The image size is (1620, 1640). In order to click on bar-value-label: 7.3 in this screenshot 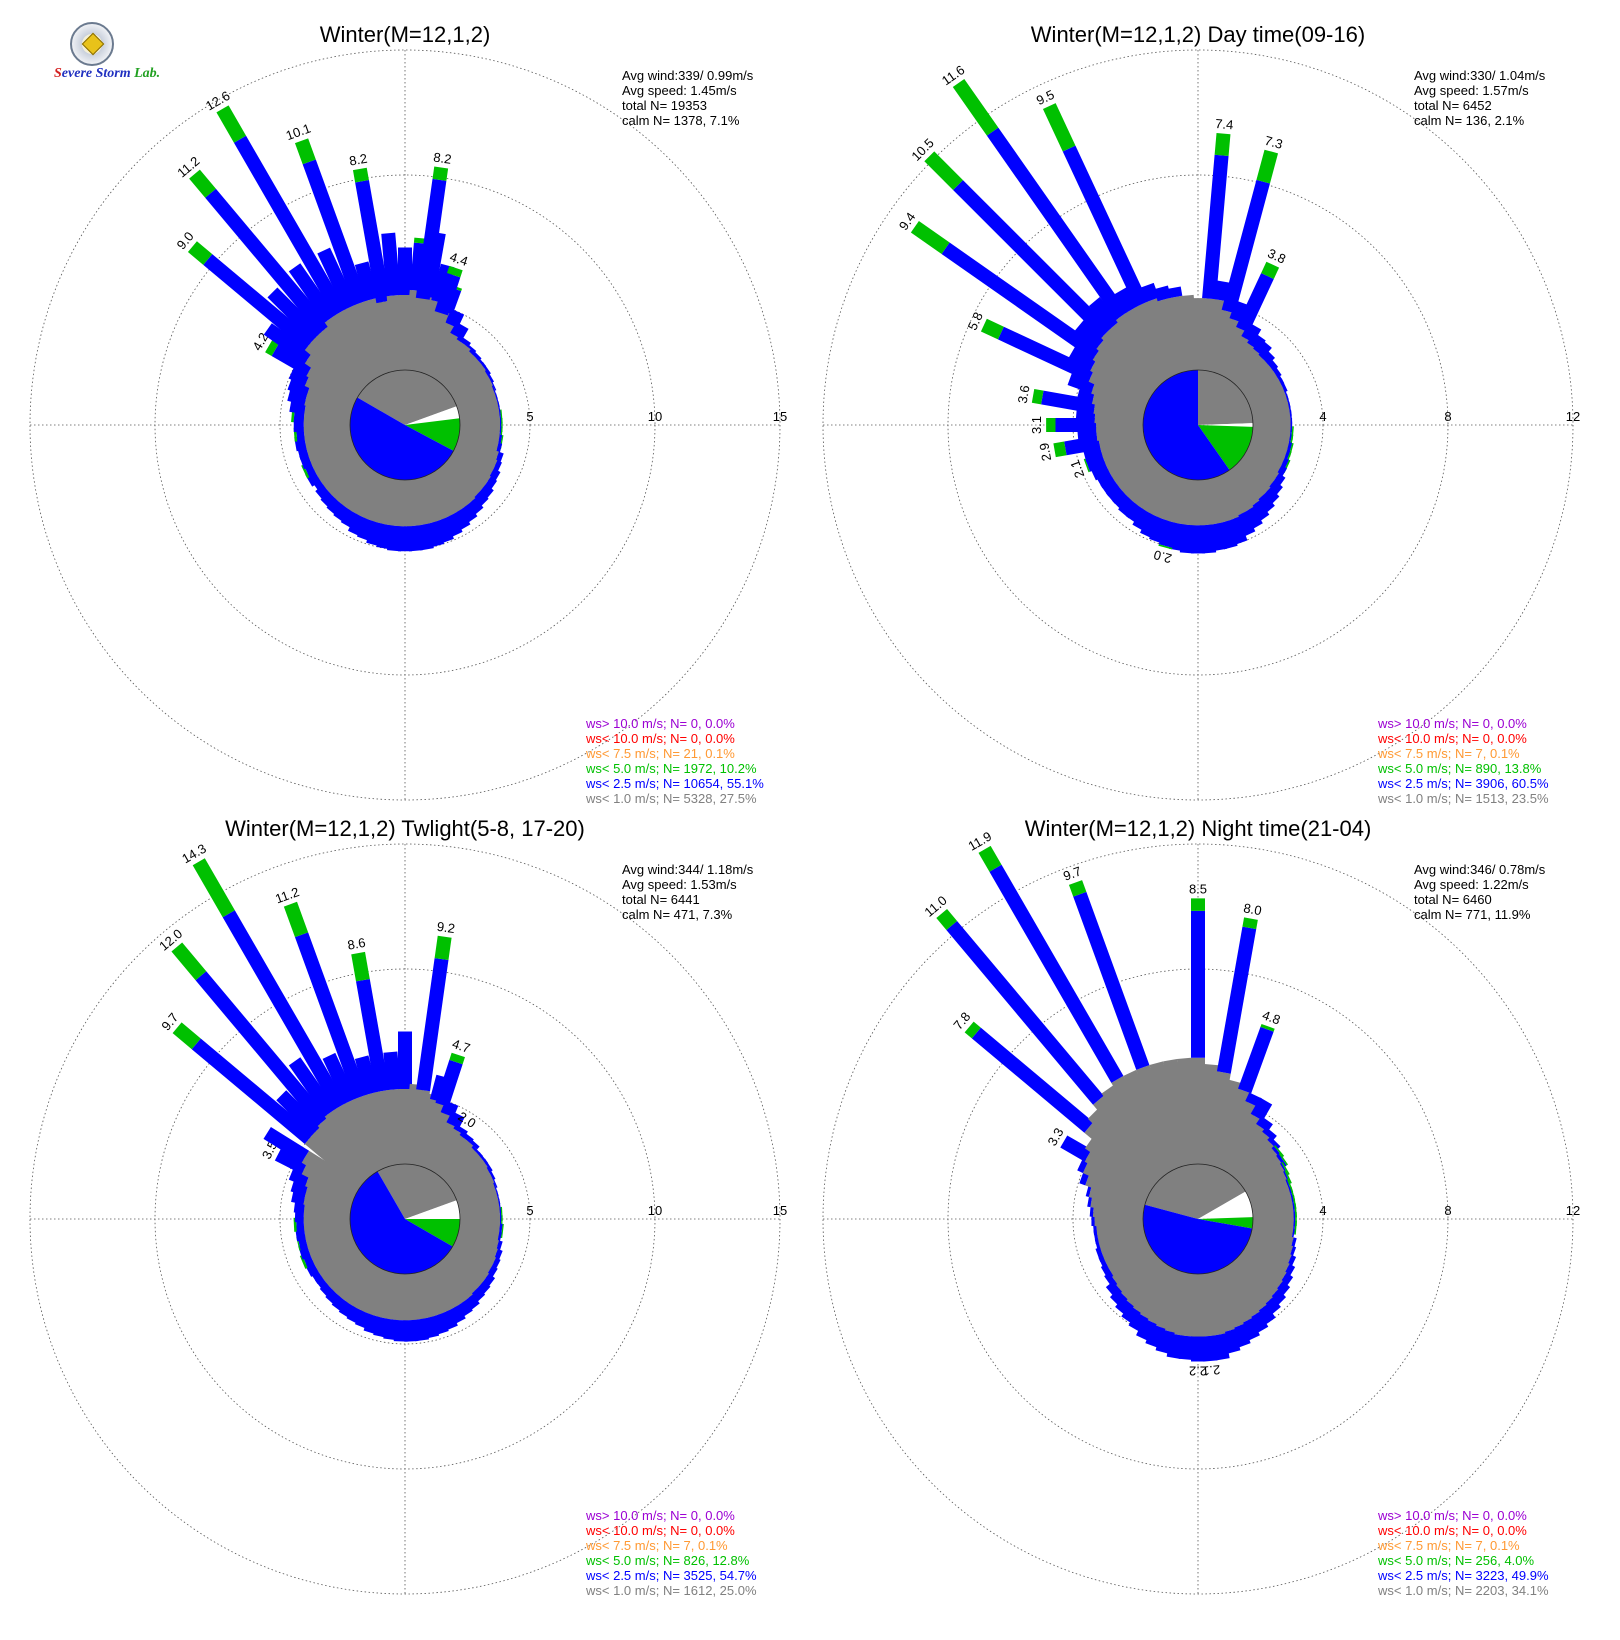, I will do `click(1273, 142)`.